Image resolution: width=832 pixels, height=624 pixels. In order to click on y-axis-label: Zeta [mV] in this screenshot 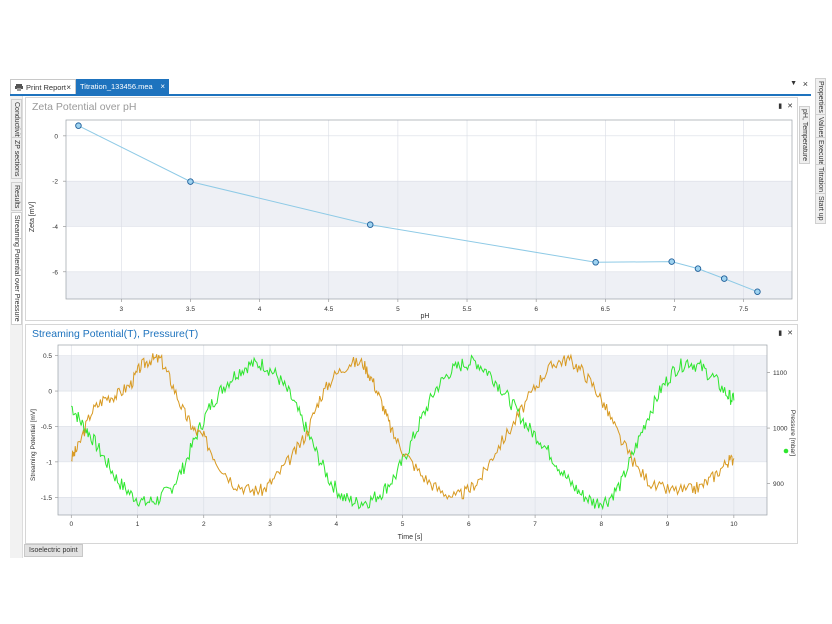, I will do `click(32, 217)`.